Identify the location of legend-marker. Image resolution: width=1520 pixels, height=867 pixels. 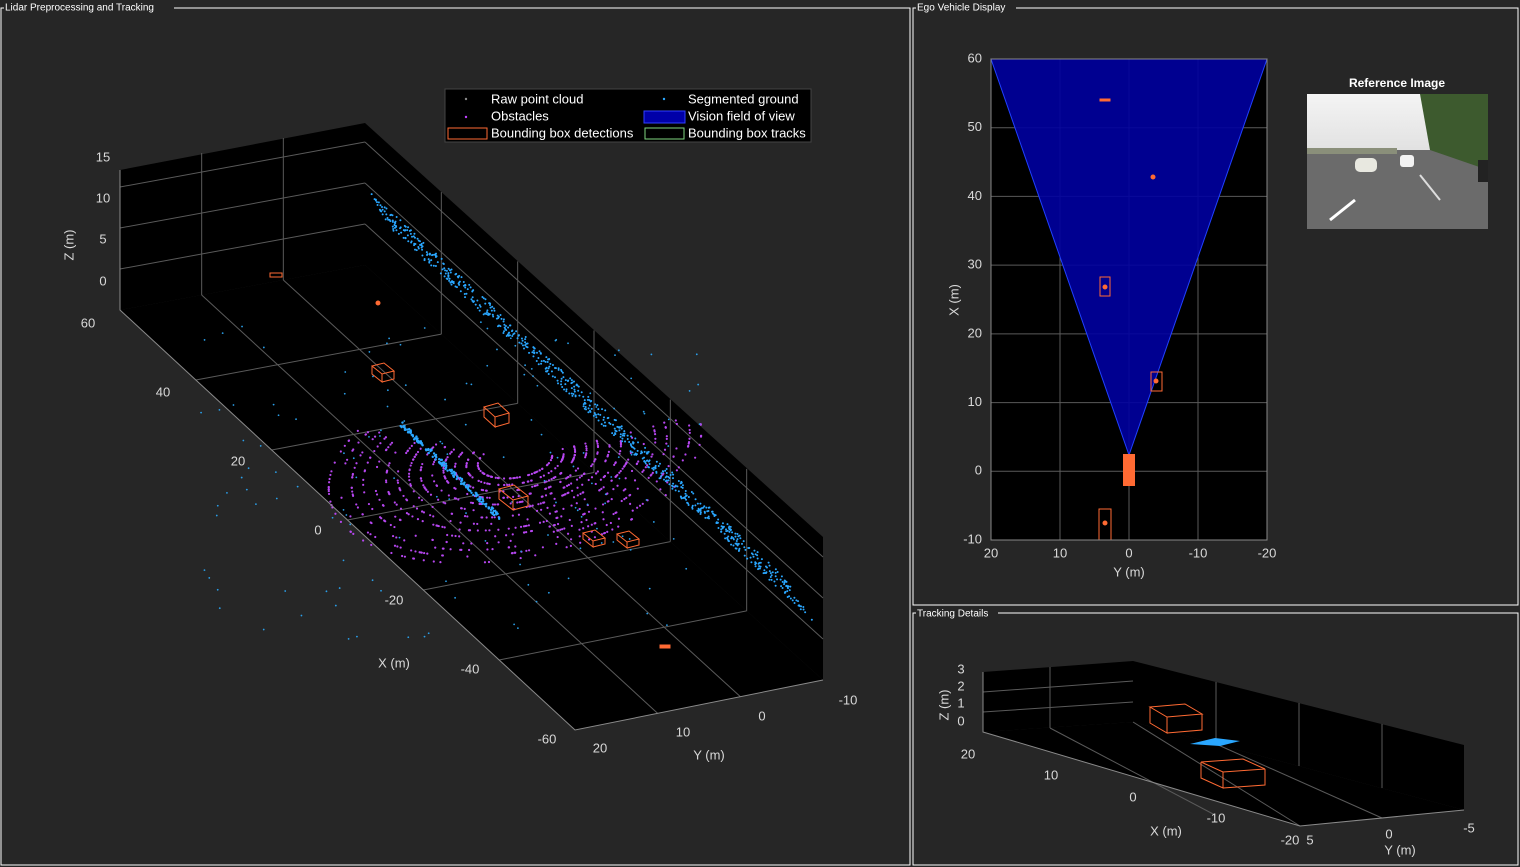
(466, 99).